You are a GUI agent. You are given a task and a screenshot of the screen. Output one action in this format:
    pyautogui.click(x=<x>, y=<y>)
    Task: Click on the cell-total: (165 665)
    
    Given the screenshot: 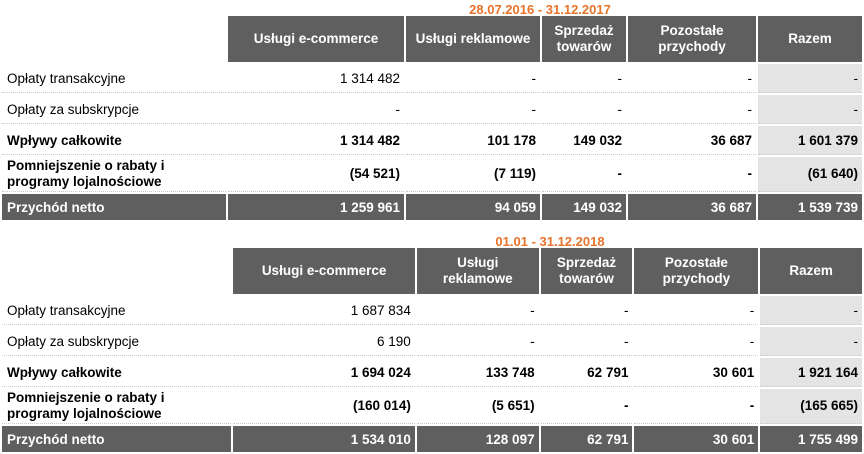 What is the action you would take?
    pyautogui.click(x=811, y=406)
    